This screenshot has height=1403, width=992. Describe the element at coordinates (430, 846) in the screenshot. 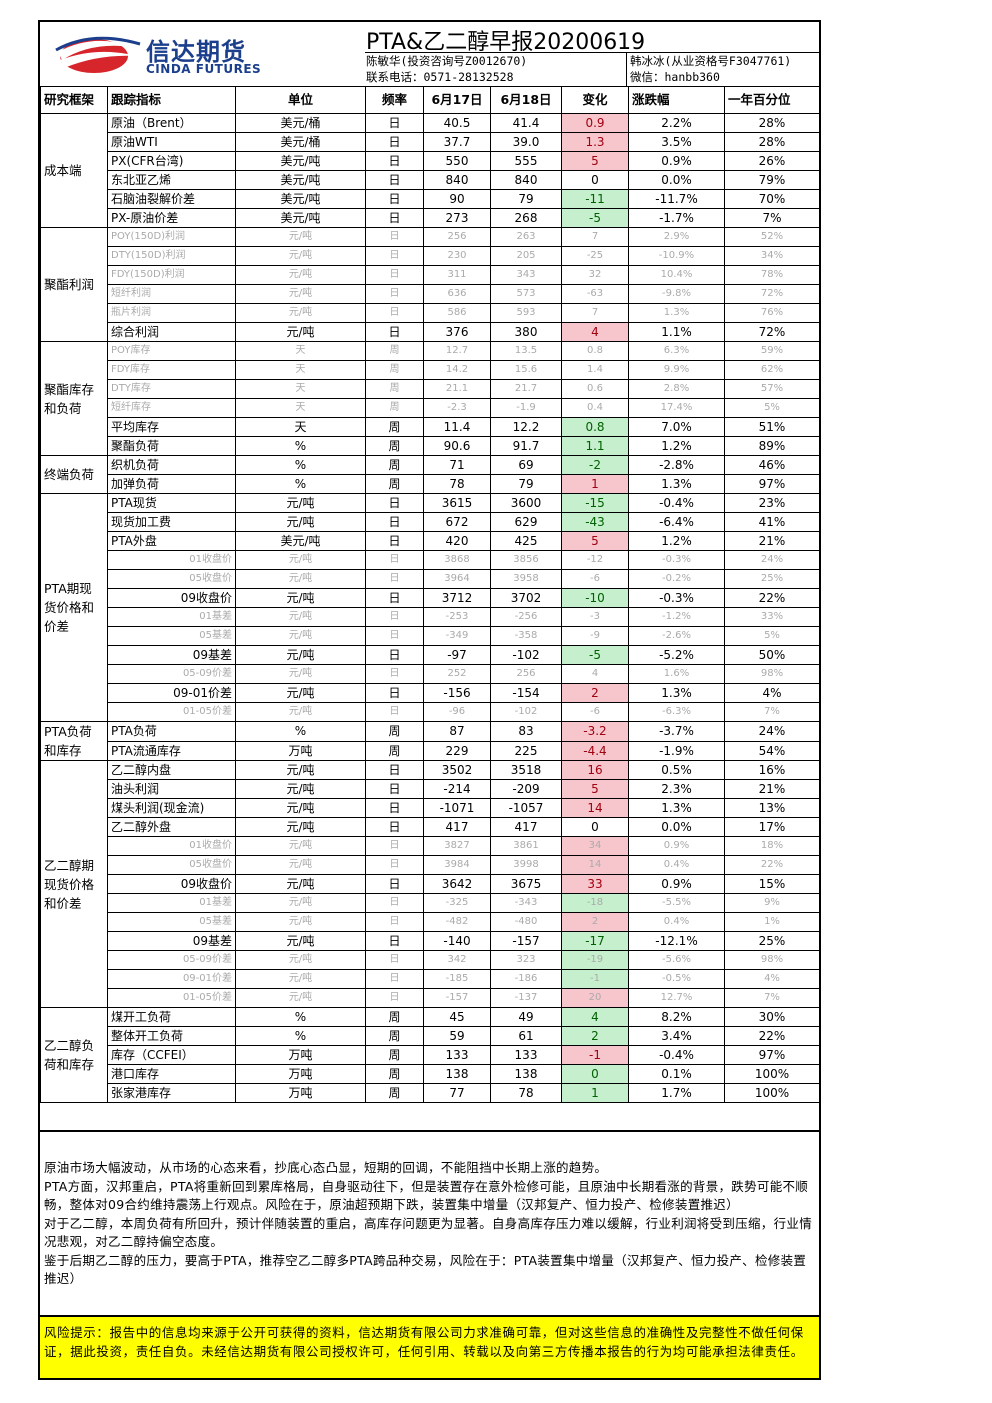

I see `table-row: 01收盘价 元/吨日 3827 3861 34 0.9% 18%` at that location.